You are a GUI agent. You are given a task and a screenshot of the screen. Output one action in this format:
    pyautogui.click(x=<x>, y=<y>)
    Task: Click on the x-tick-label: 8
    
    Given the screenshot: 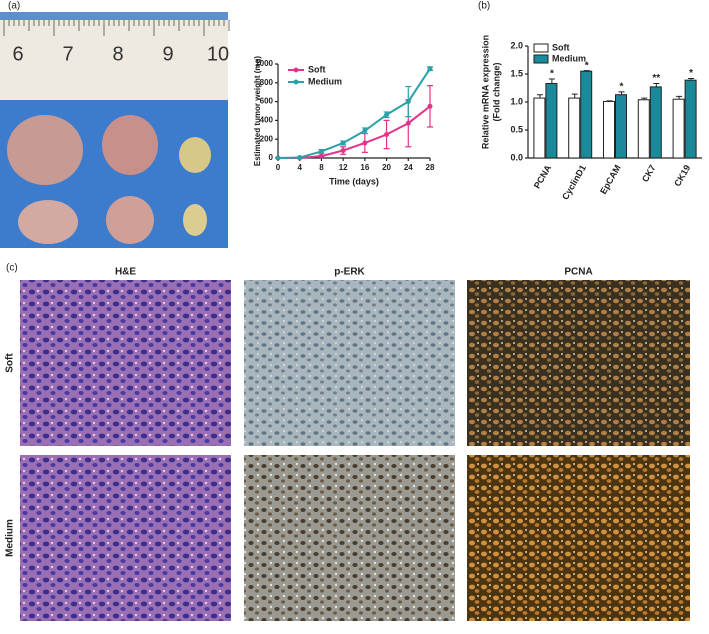 What is the action you would take?
    pyautogui.click(x=321, y=167)
    